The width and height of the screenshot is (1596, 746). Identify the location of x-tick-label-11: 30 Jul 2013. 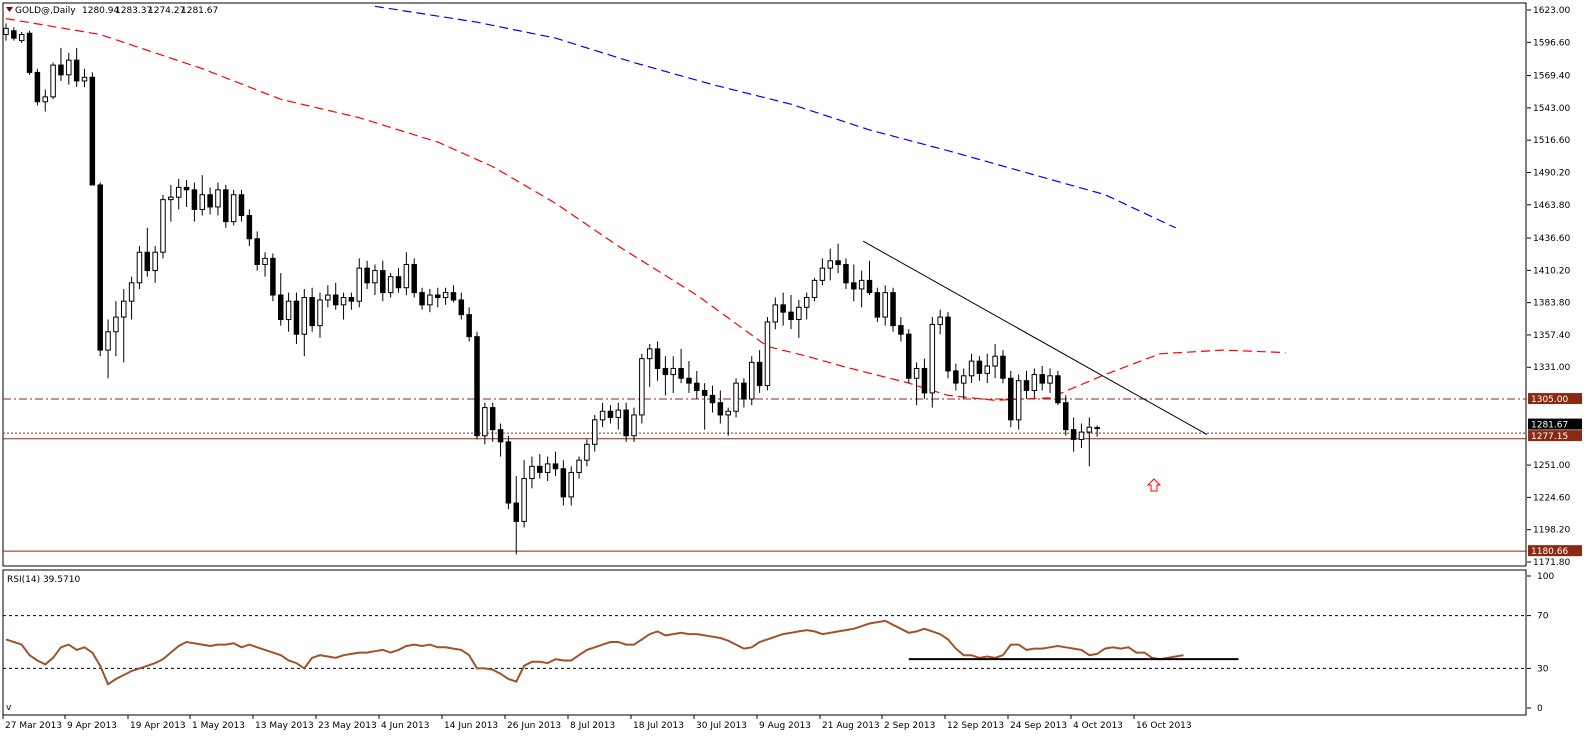
(721, 726).